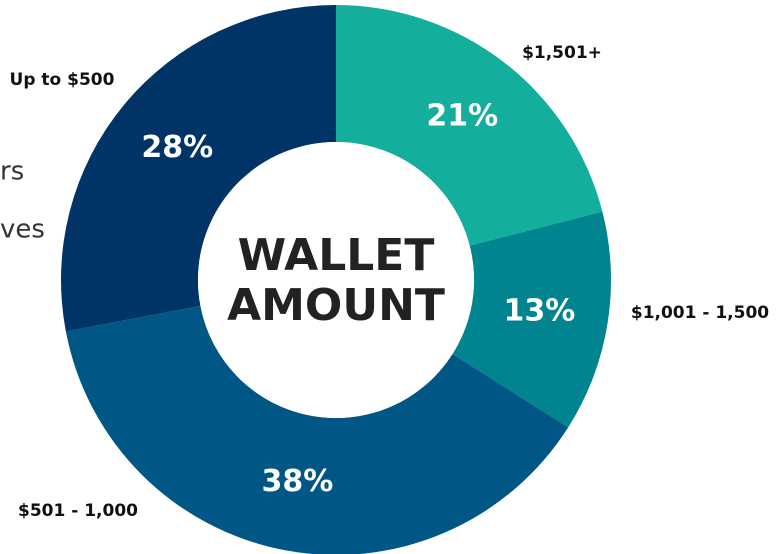 The image size is (784, 554). Describe the element at coordinates (62, 80) in the screenshot. I see `category-label: Up to $500` at that location.